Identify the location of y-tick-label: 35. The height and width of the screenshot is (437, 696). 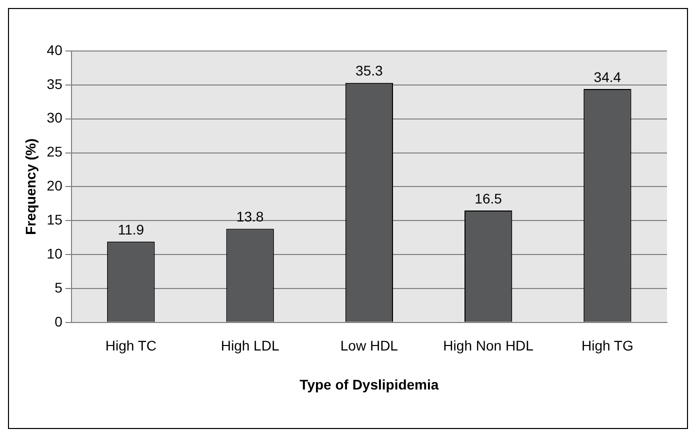
(54, 84).